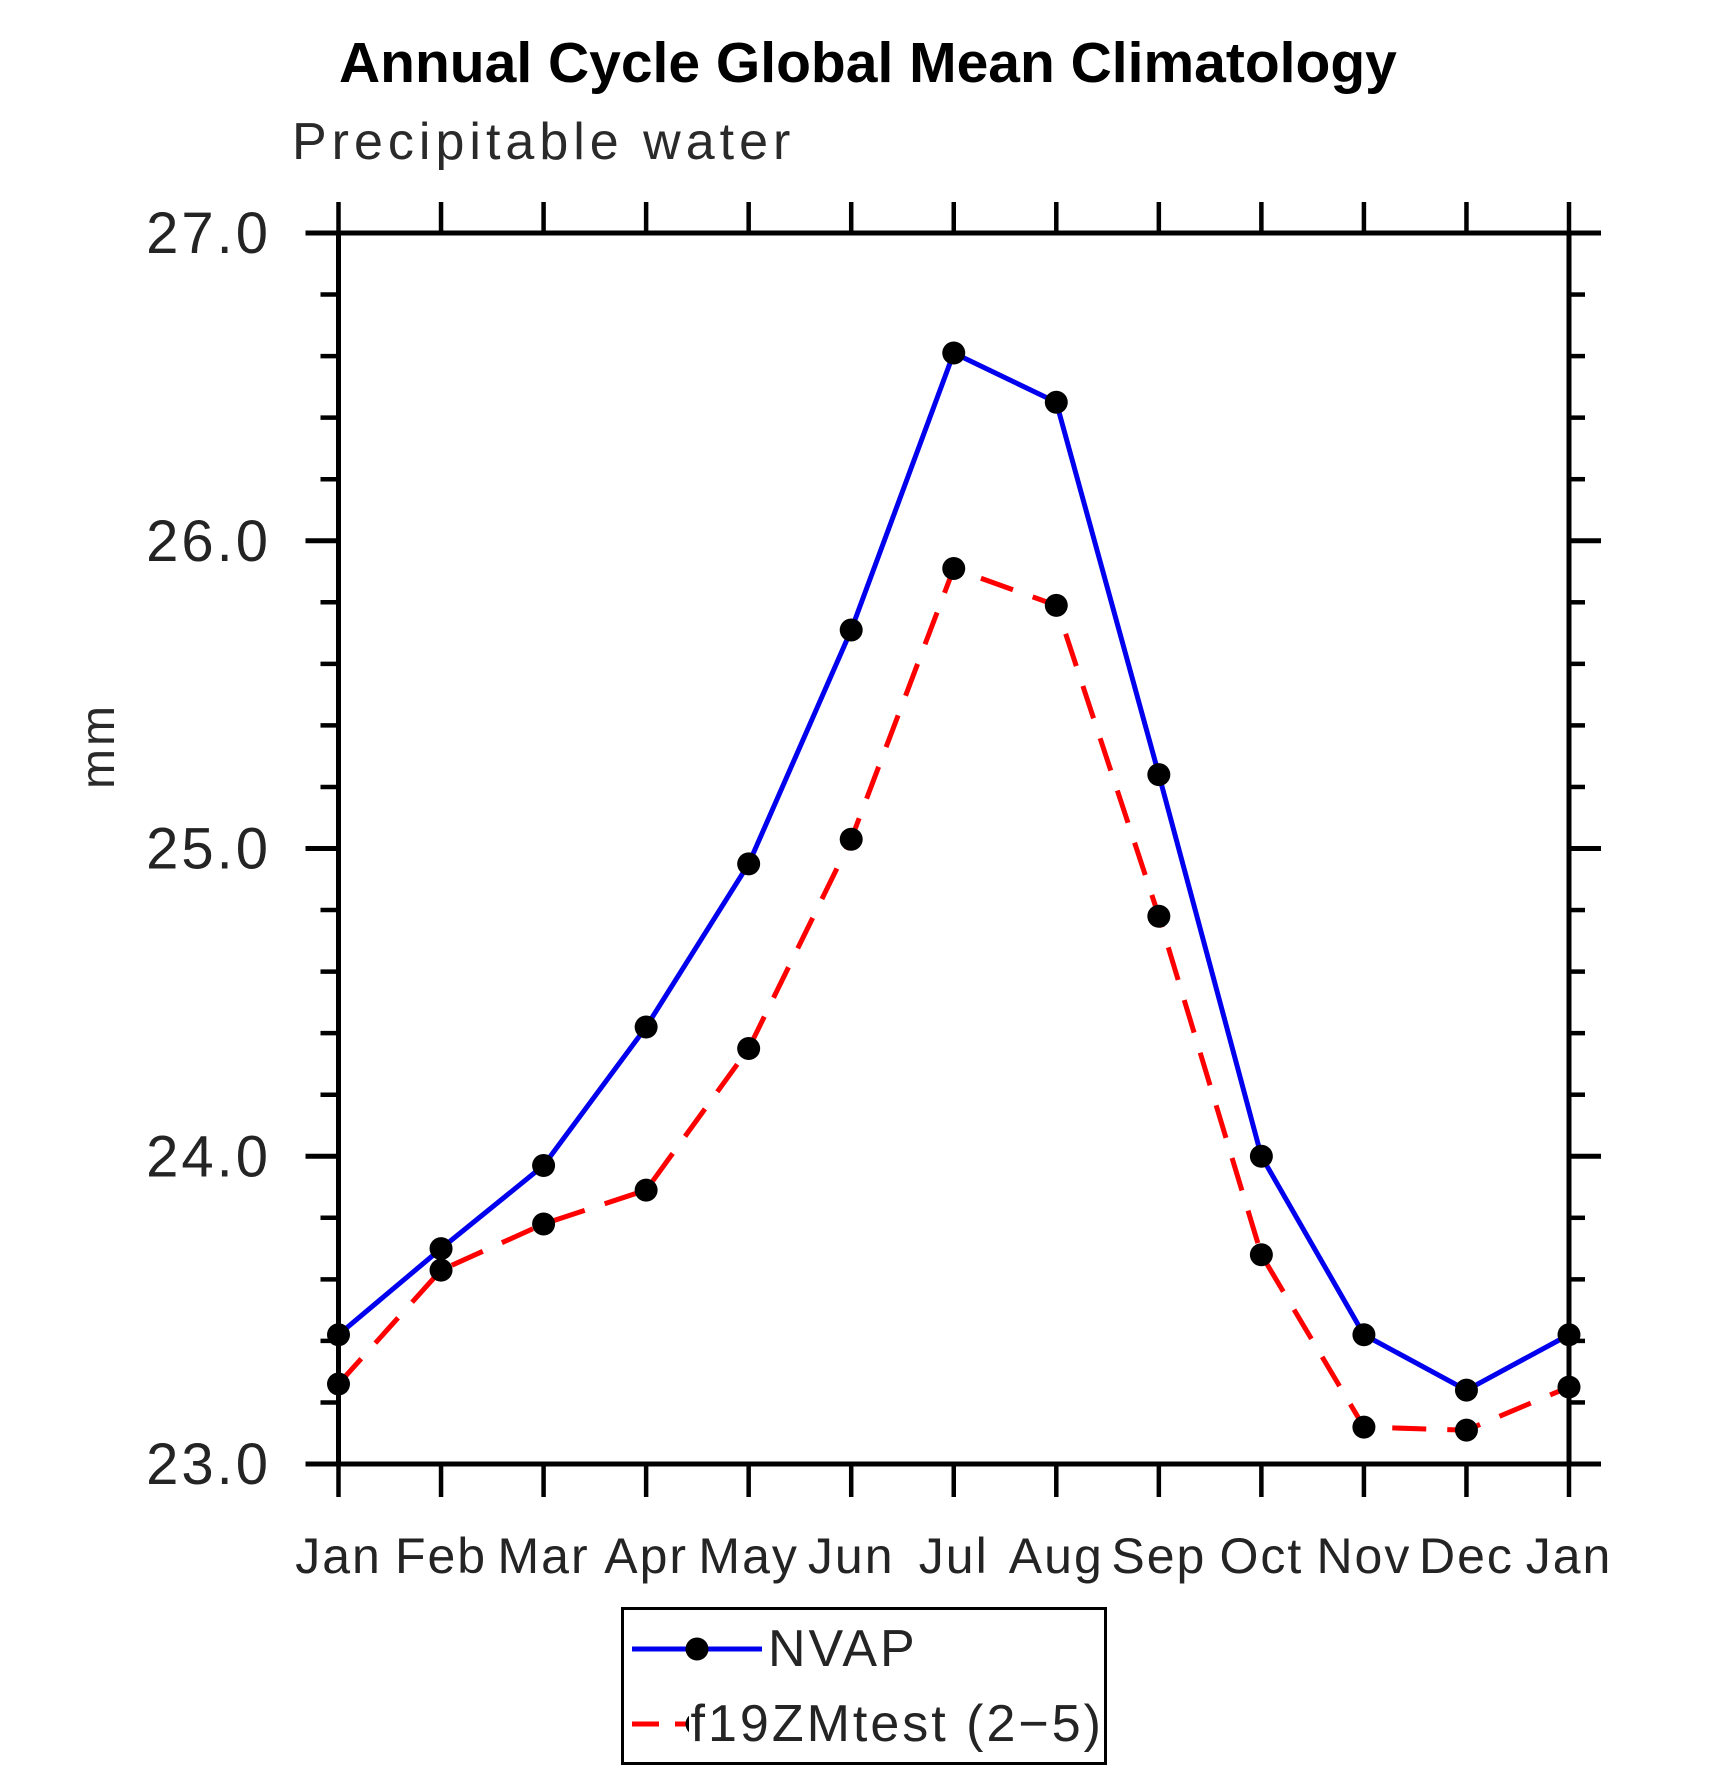 Image resolution: width=1710 pixels, height=1778 pixels. What do you see at coordinates (208, 233) in the screenshot?
I see `y-tick-label-27.0: 27.0` at bounding box center [208, 233].